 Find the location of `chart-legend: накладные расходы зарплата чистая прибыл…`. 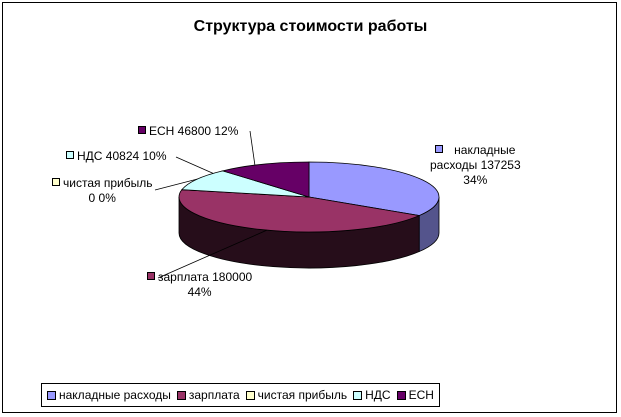

chart-legend: накладные расходы зарплата чистая прибыл… is located at coordinates (240, 395).